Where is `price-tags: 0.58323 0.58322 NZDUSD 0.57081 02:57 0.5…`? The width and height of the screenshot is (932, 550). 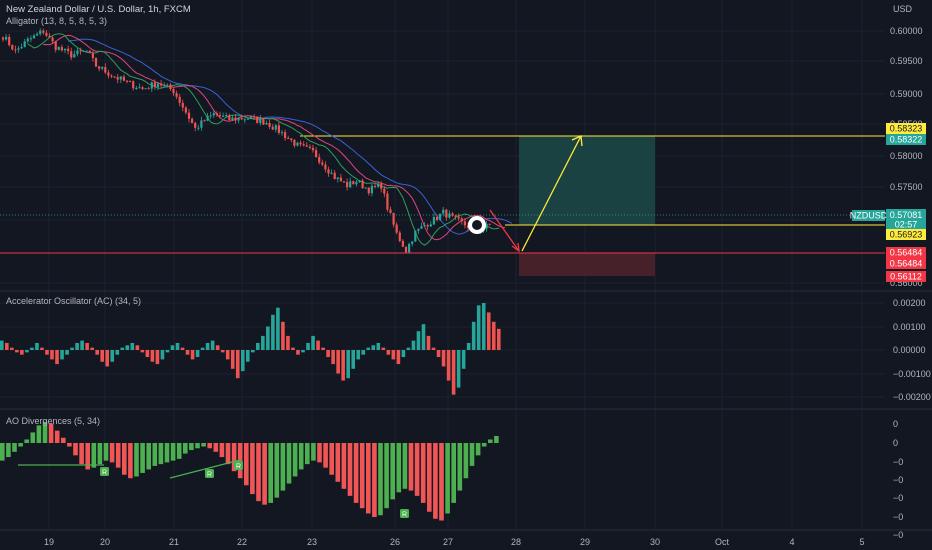
price-tags: 0.58323 0.58322 NZDUSD 0.57081 02:57 0.5… is located at coordinates (888, 202).